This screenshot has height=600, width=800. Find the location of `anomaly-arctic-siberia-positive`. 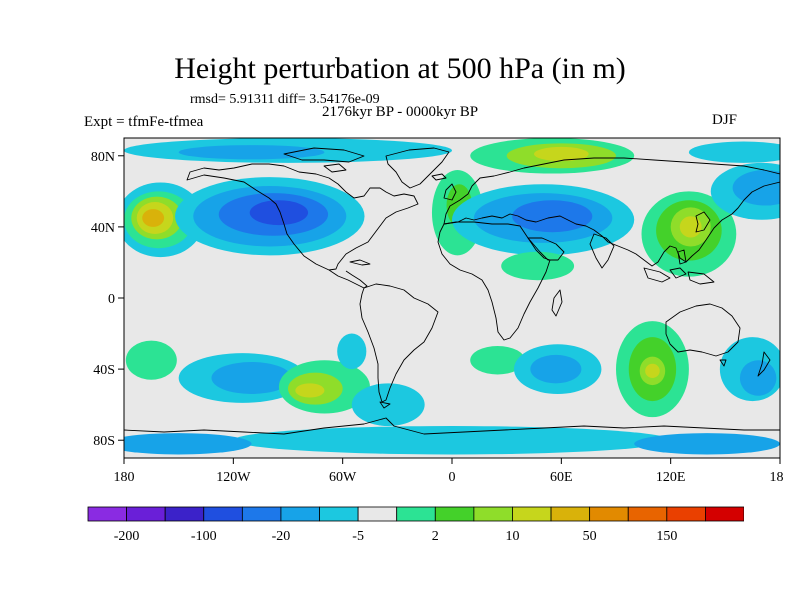

anomaly-arctic-siberia-positive is located at coordinates (561, 154).